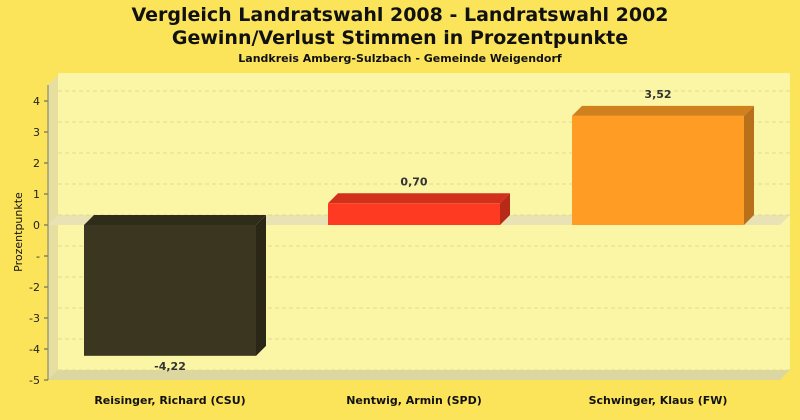 The image size is (800, 420). What do you see at coordinates (658, 400) in the screenshot?
I see `category-label: Schwinger, Klaus (FW)` at bounding box center [658, 400].